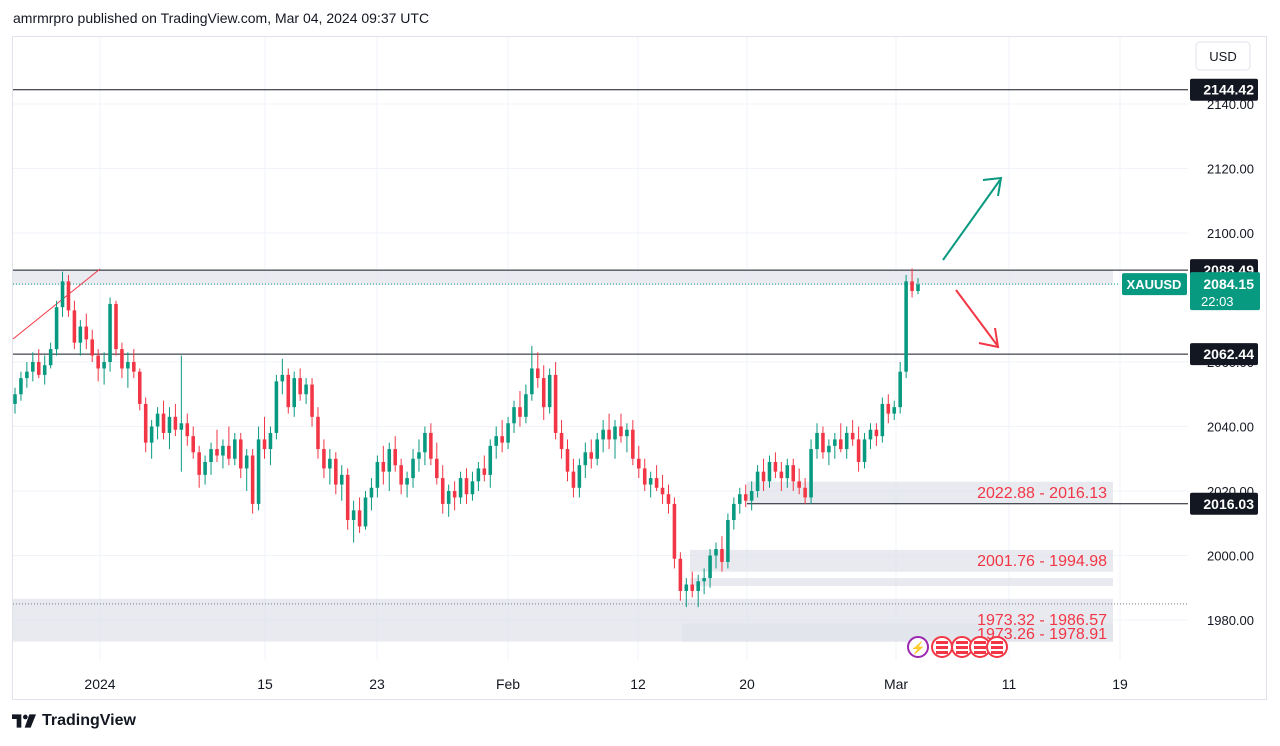 The height and width of the screenshot is (746, 1280). Describe the element at coordinates (563, 277) in the screenshot. I see `resistance-zone` at that location.